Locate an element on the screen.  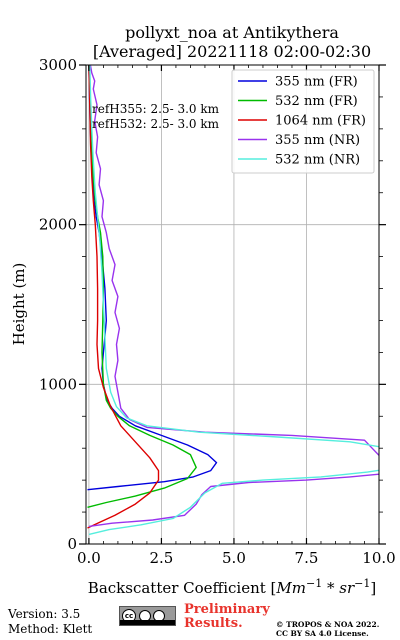
legend-label: 355 nm (NR) is located at coordinates (317, 140).